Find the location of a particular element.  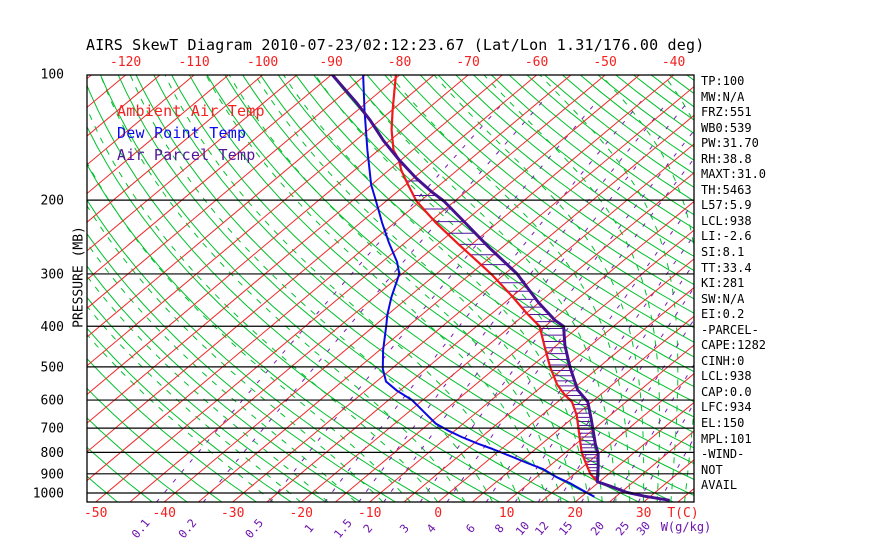

top-axis-tick-label: -40 is located at coordinates (673, 62).